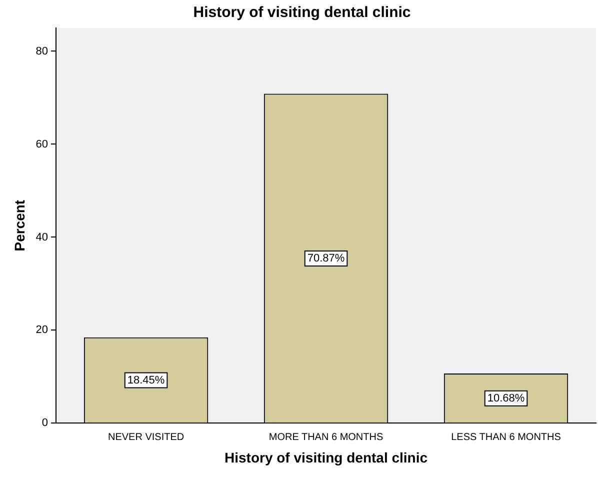  Describe the element at coordinates (506, 398) in the screenshot. I see `data-label: 10.68%` at that location.